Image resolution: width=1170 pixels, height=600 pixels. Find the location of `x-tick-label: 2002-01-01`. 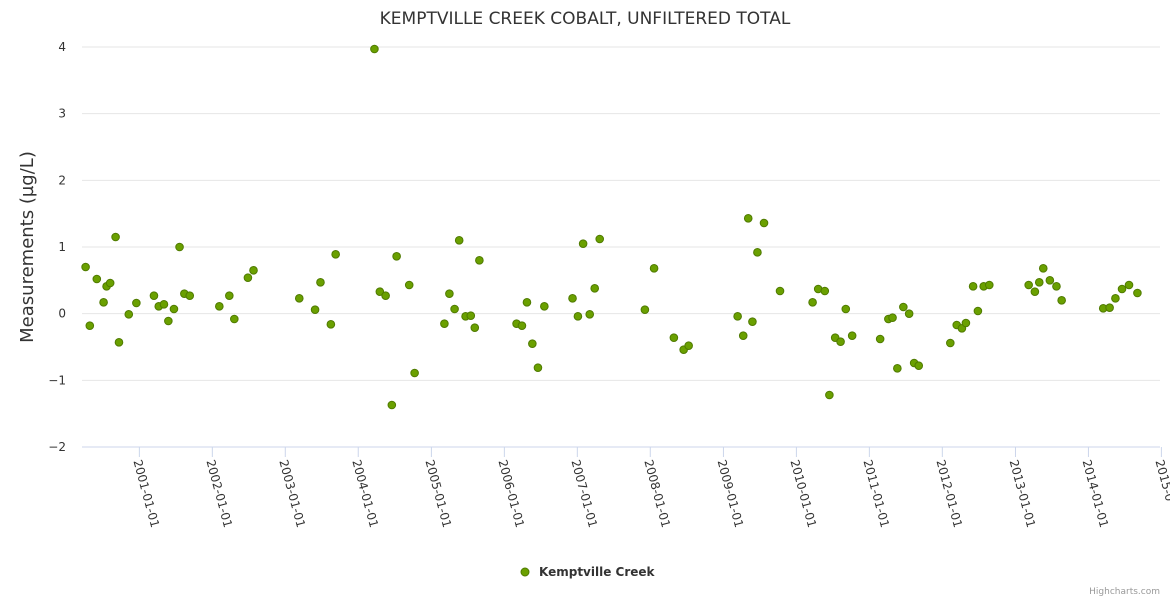

x-tick-label: 2002-01-01 is located at coordinates (219, 493).